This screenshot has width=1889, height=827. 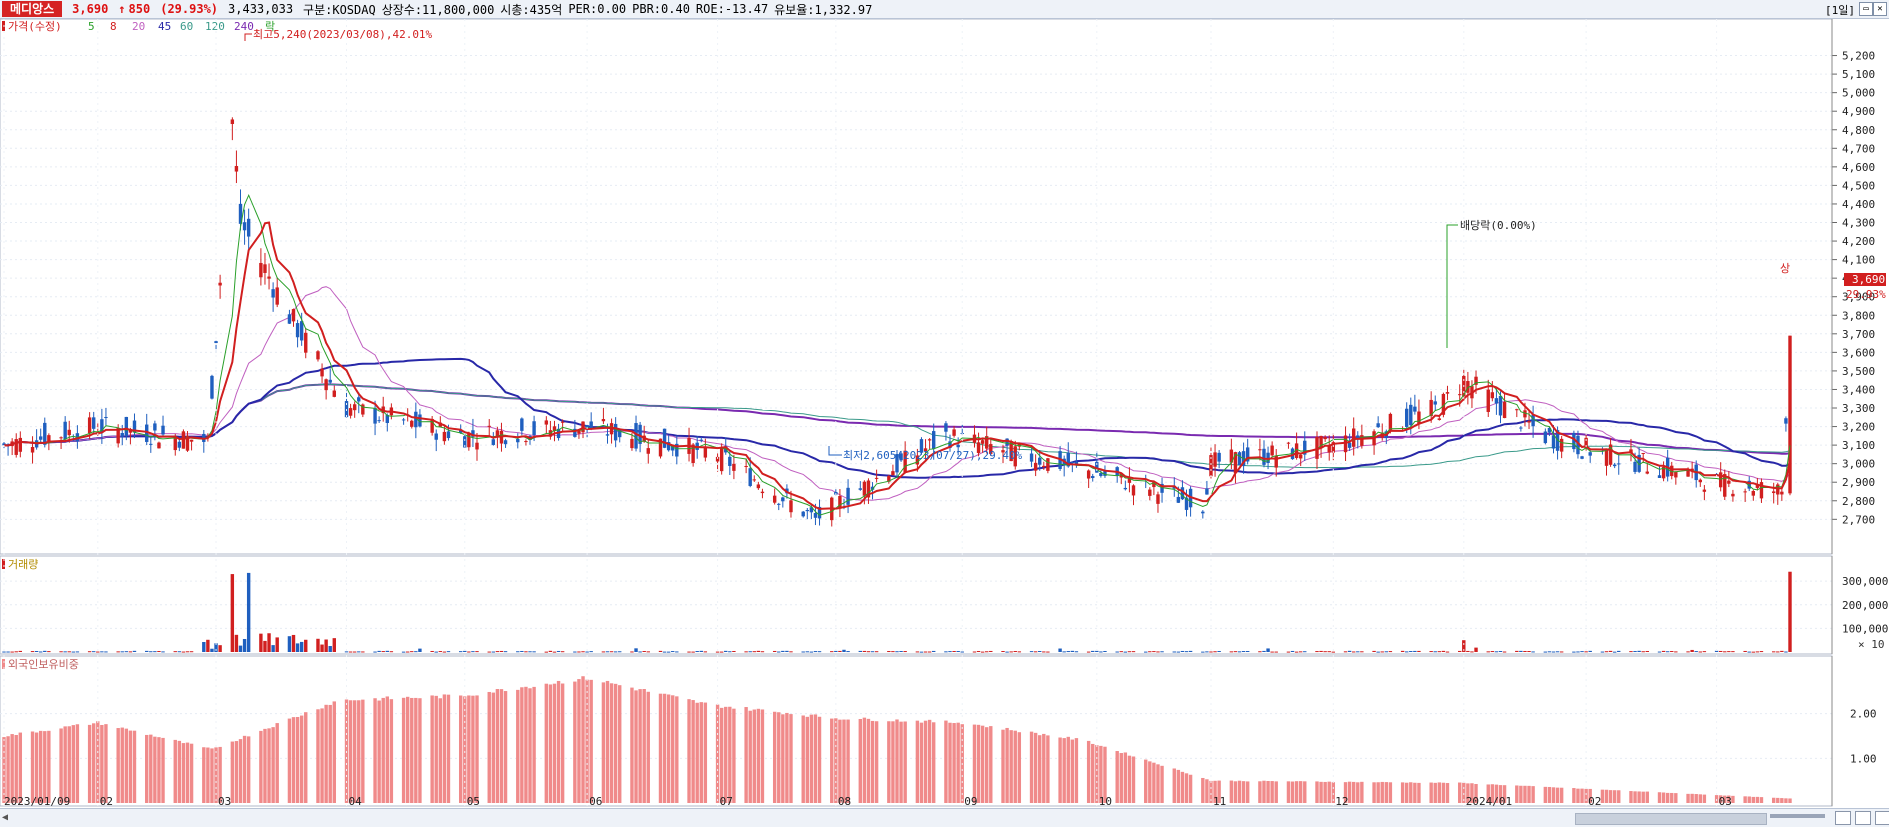 I want to click on zoom-reset-icon, so click(x=1882, y=818).